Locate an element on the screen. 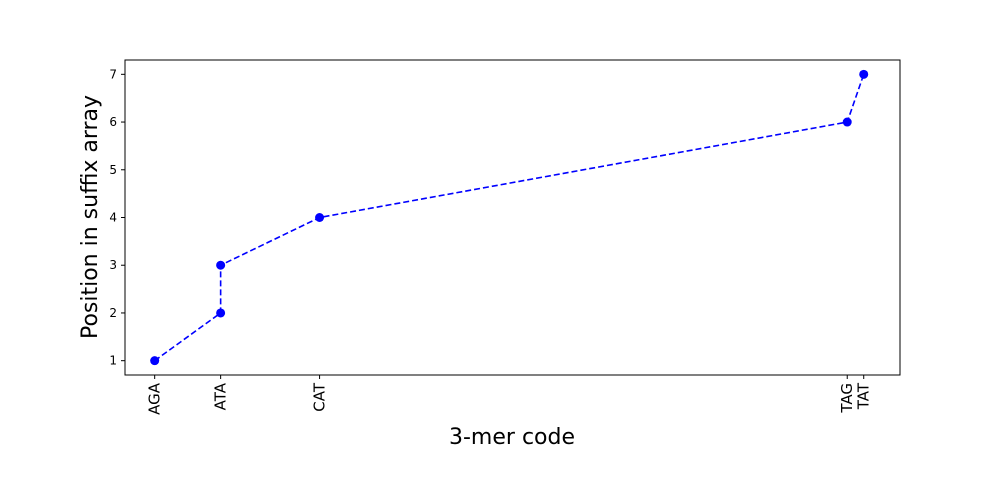  y-axis: 1 2 3 4 5 6 7 is located at coordinates (117, 217).